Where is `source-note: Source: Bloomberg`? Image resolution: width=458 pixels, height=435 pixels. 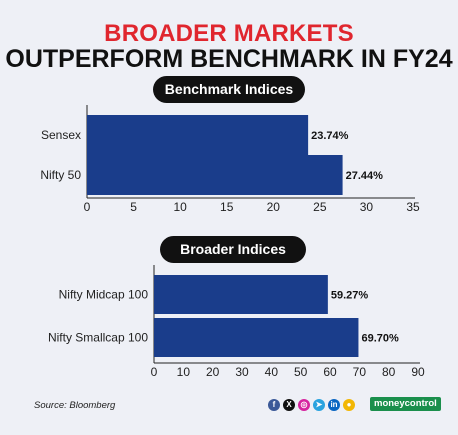 source-note: Source: Bloomberg is located at coordinates (75, 405).